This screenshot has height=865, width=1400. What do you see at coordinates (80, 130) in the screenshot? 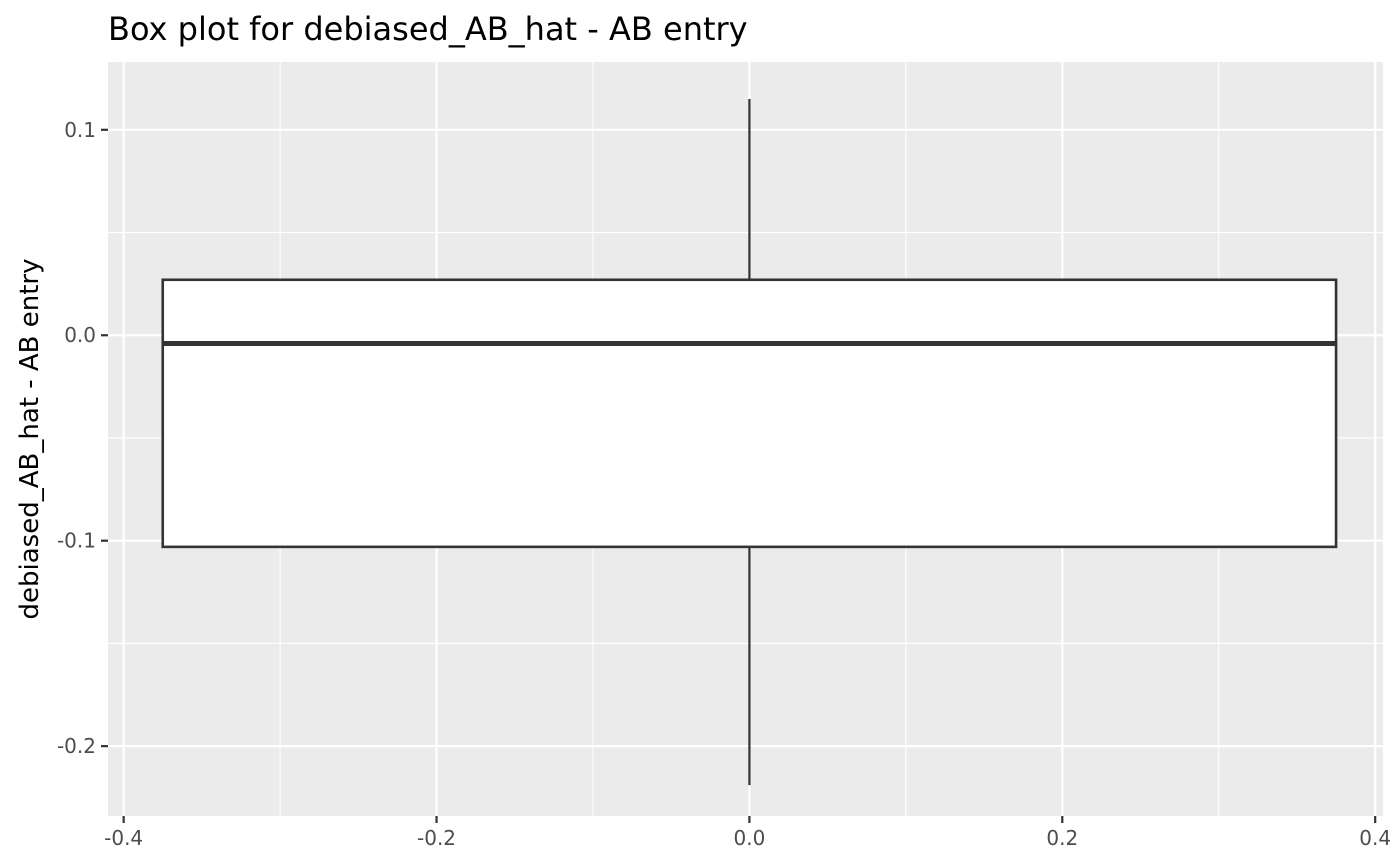
I see `y-tick-label: 0.1` at bounding box center [80, 130].